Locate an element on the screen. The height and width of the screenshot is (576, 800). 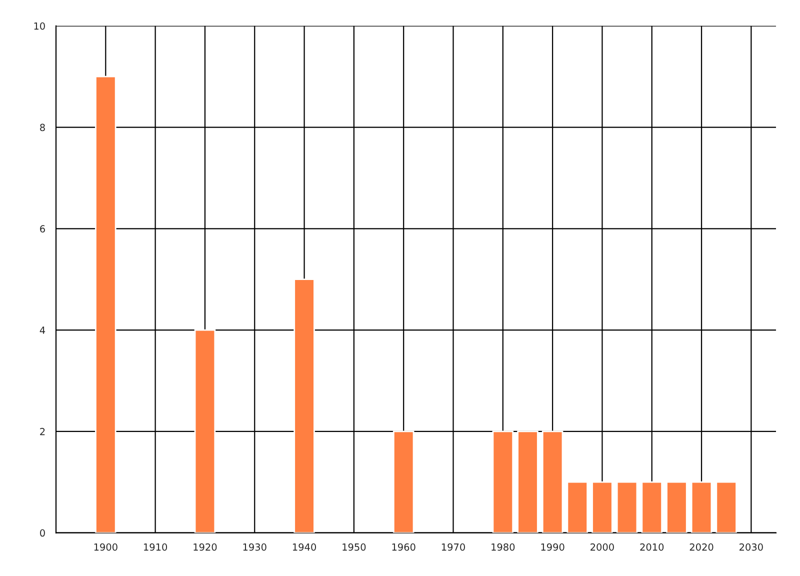
x-tick-label: 1940 is located at coordinates (304, 547).